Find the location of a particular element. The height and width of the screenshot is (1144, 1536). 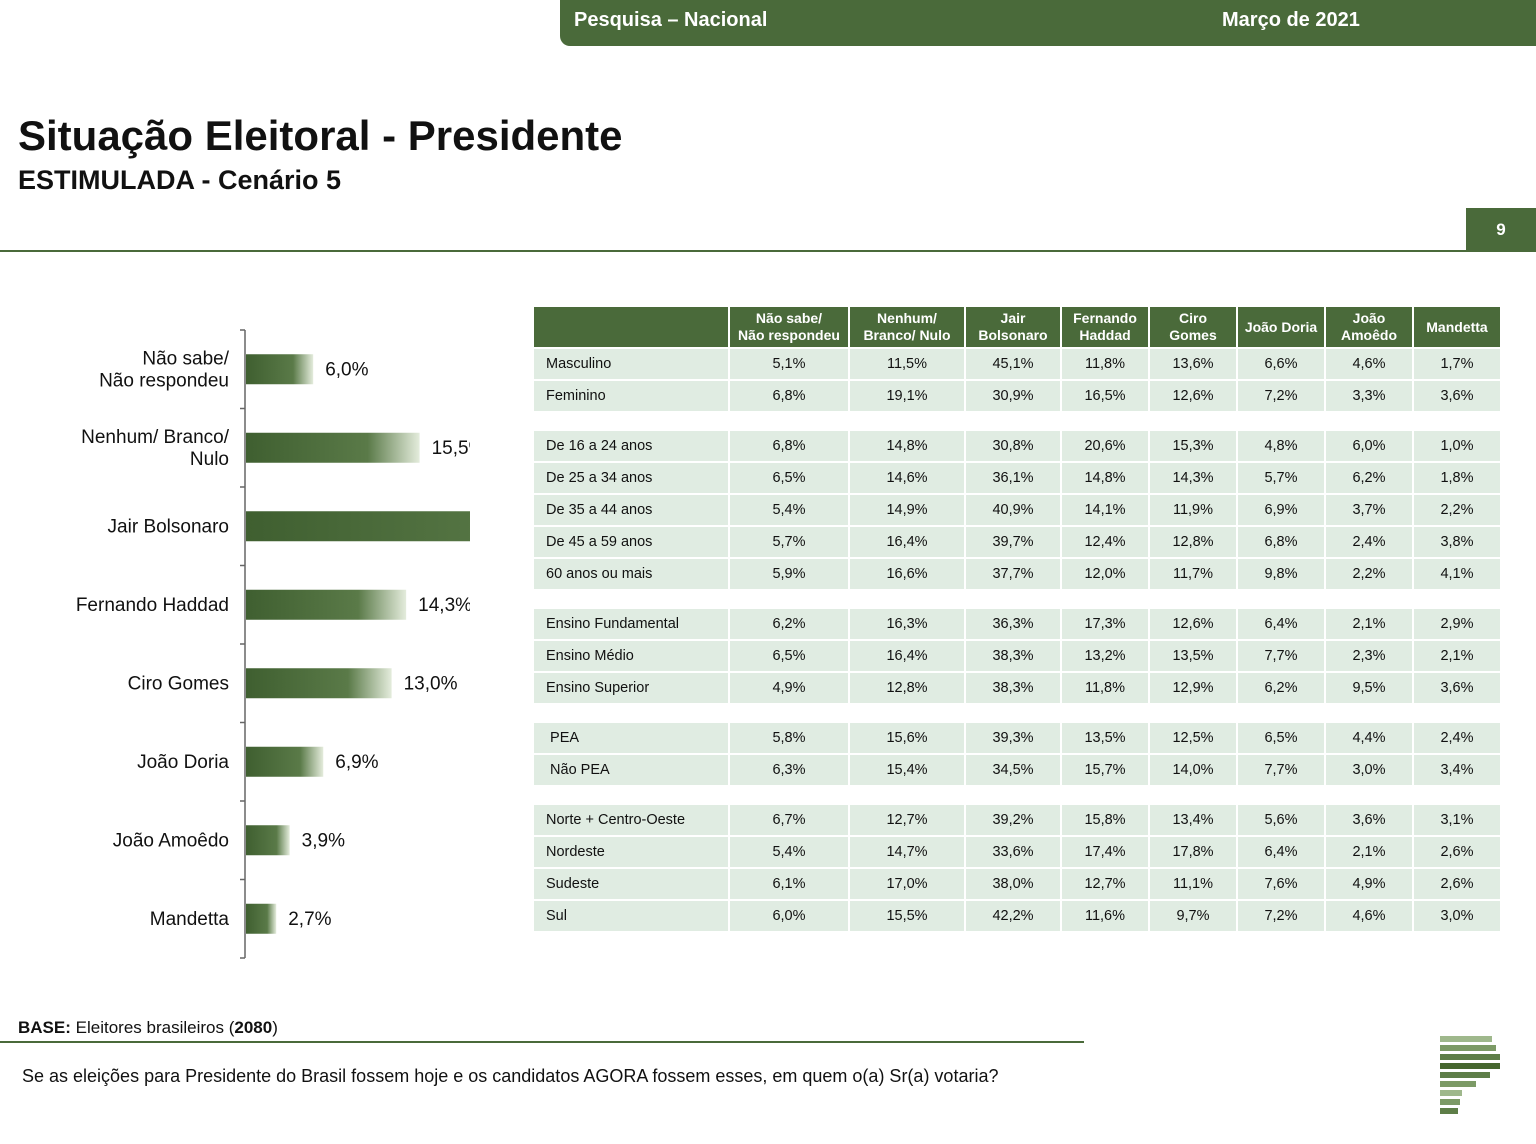

table-cell: 7,6% is located at coordinates (1281, 884).